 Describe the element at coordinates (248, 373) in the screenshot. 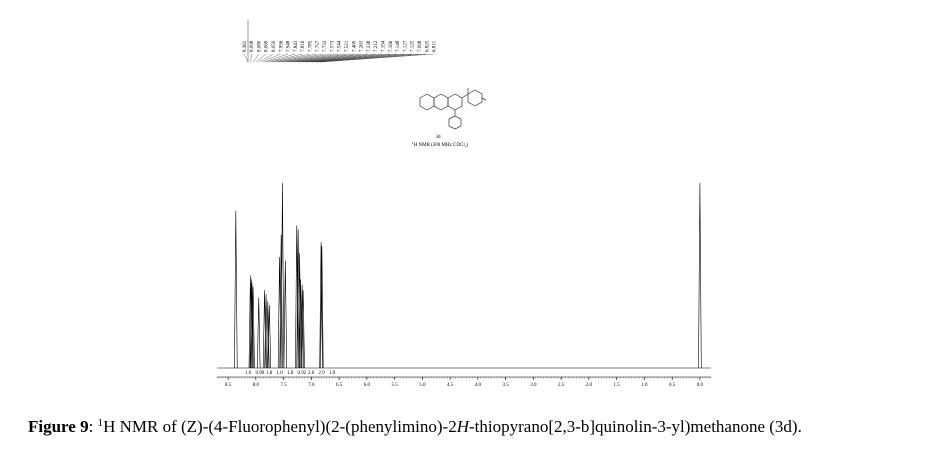

I see `integral-label: 1.6` at that location.